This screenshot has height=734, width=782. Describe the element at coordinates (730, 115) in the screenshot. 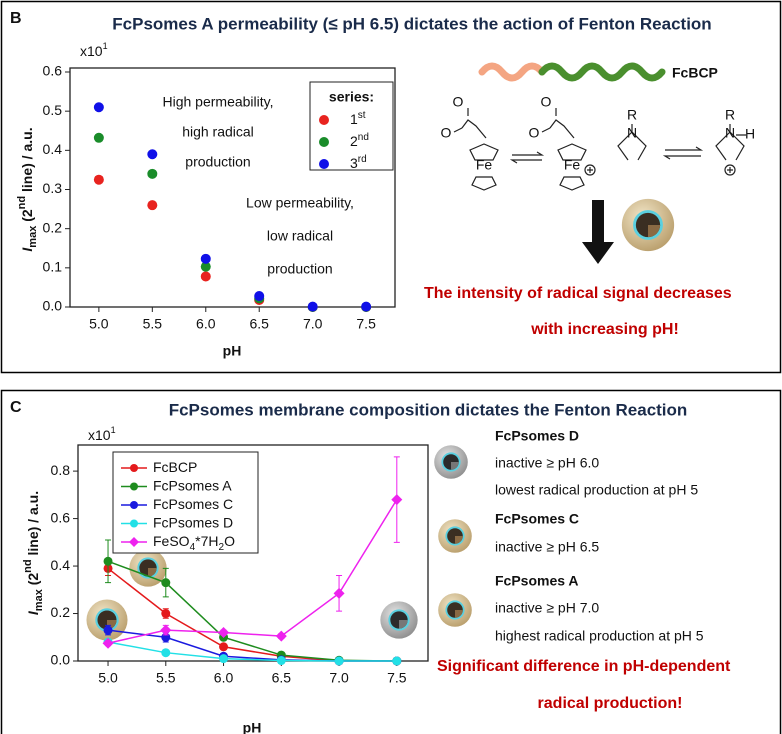

I see `atom-label: R` at that location.